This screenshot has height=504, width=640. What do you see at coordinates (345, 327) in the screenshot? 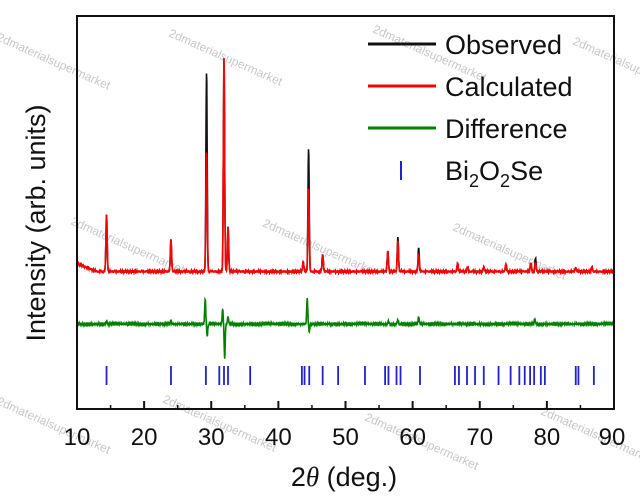
I see `difference-series-line` at bounding box center [345, 327].